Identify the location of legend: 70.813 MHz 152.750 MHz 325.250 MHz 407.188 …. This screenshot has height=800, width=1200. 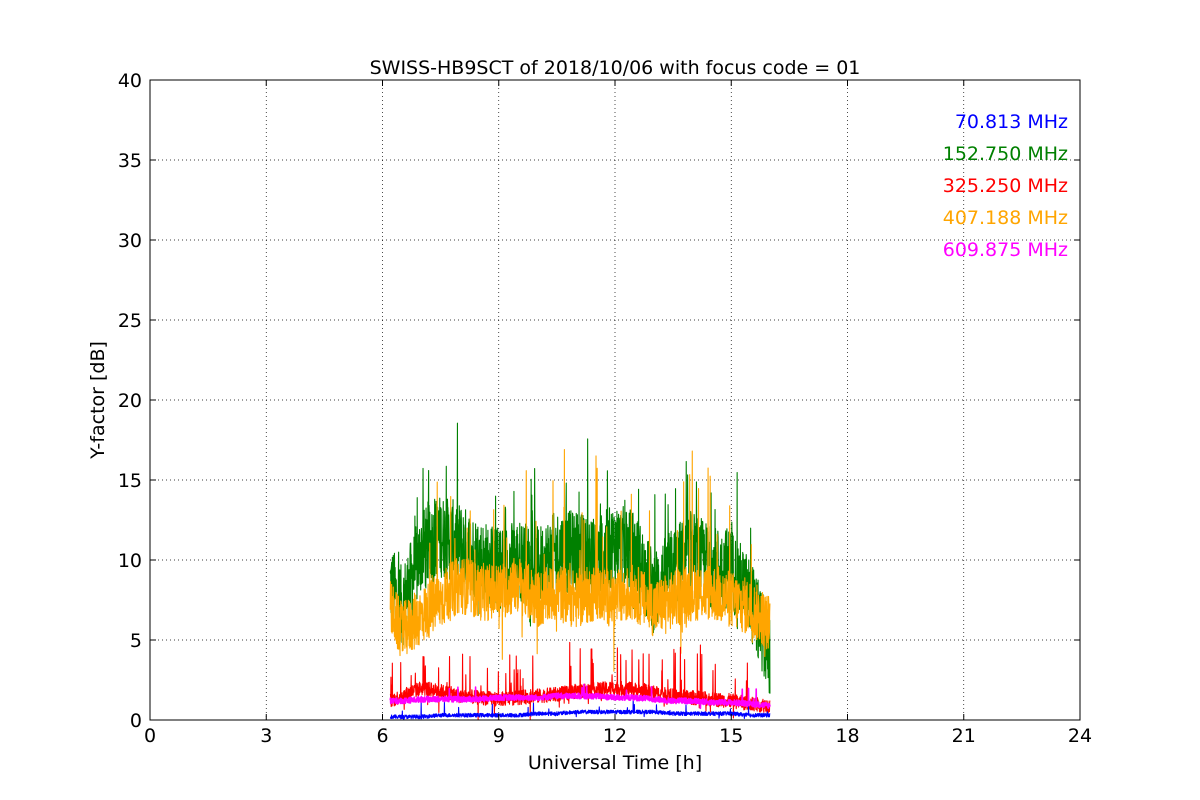
(1005, 186).